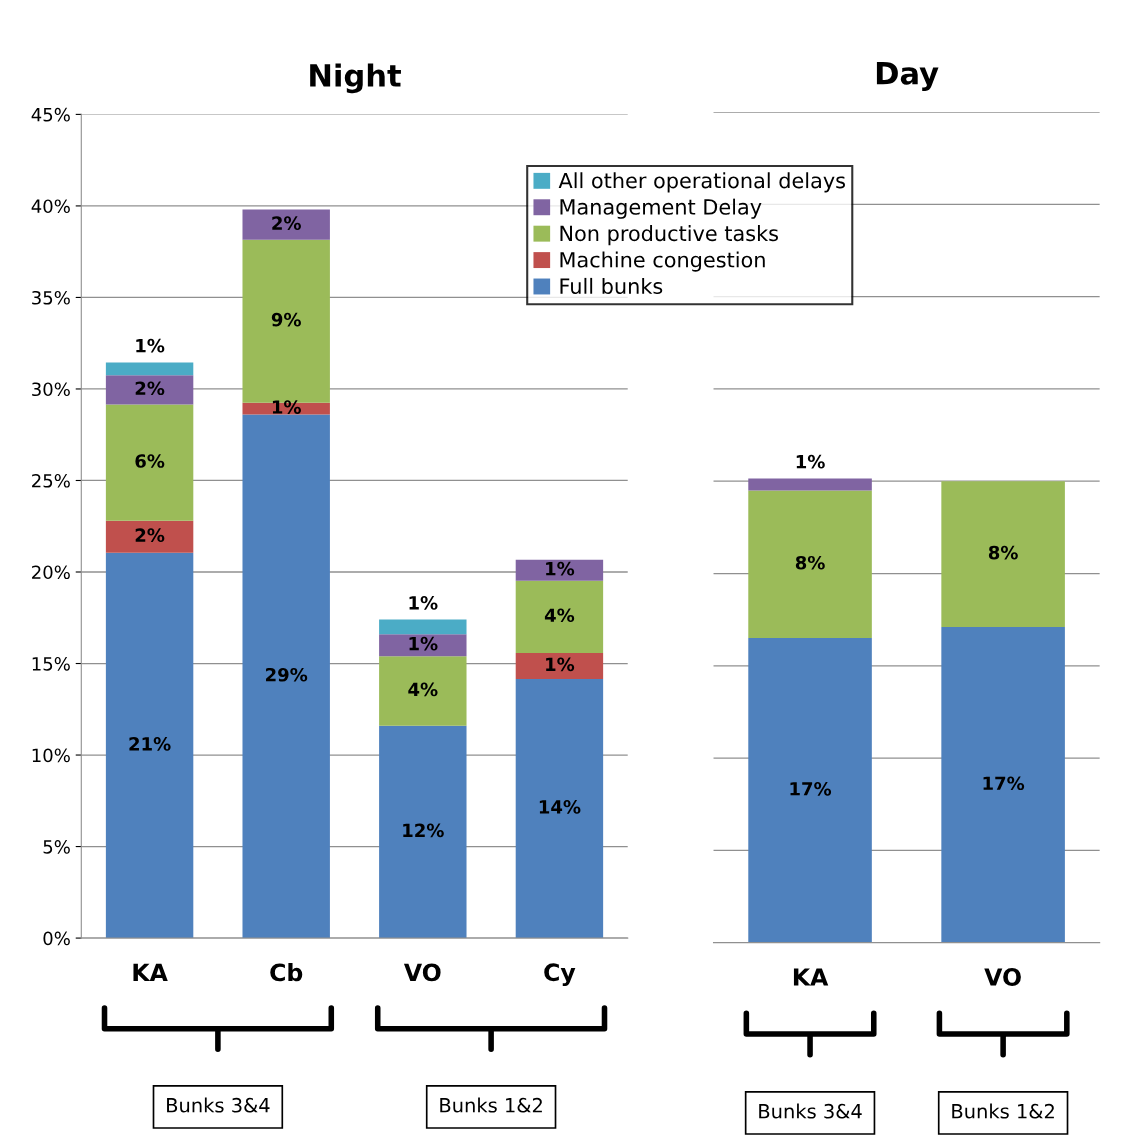 This screenshot has height=1144, width=1129. What do you see at coordinates (661, 208) in the screenshot?
I see `legend-label: Management Delay` at bounding box center [661, 208].